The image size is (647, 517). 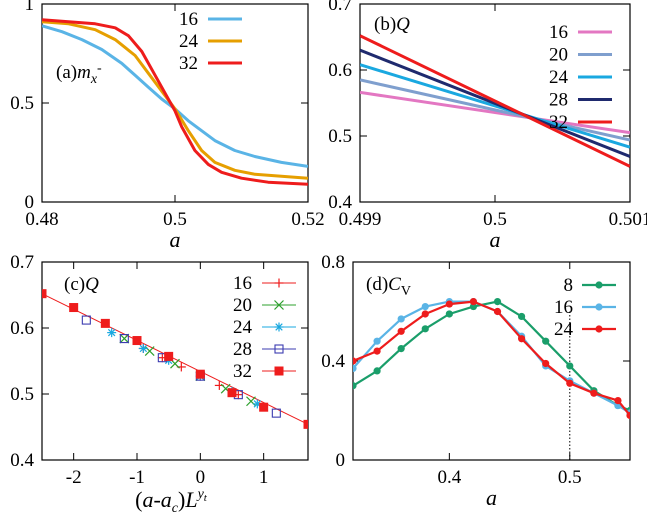 What do you see at coordinates (41, 219) in the screenshot?
I see `x-tick-label: 0.48` at bounding box center [41, 219].